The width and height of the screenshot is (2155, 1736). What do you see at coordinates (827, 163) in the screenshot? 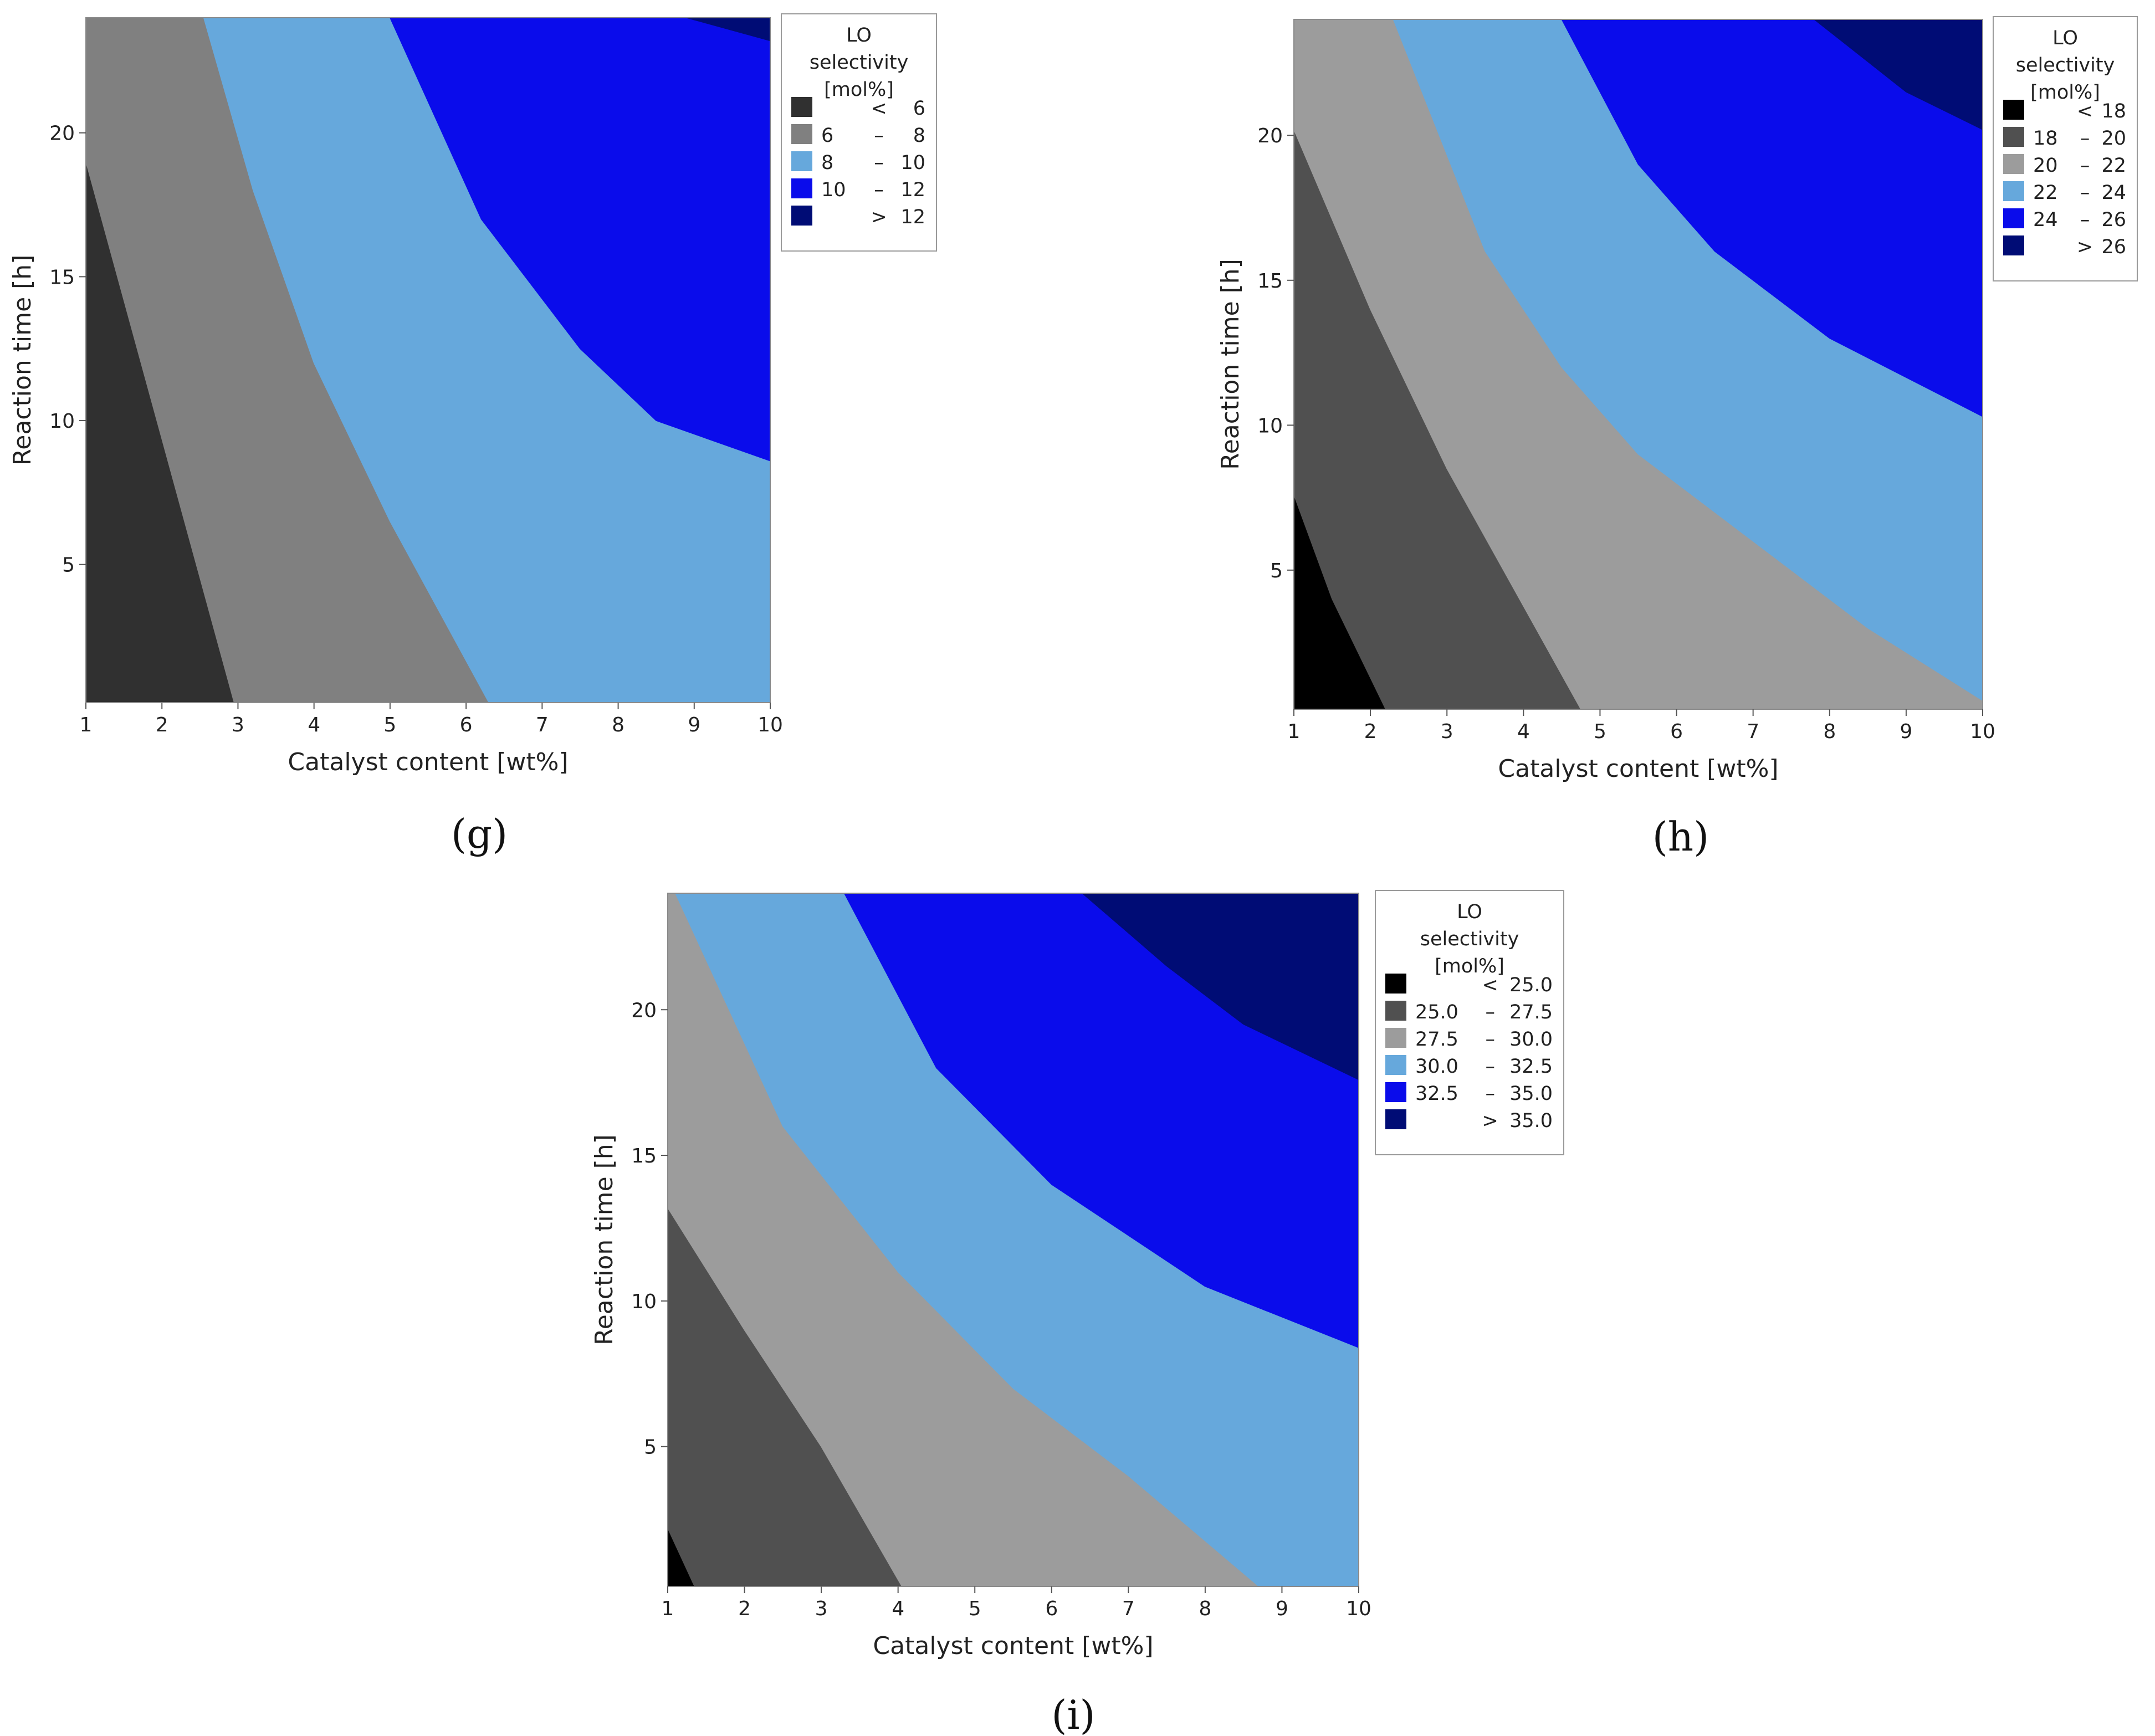
I see `legend-low: 8` at bounding box center [827, 163].